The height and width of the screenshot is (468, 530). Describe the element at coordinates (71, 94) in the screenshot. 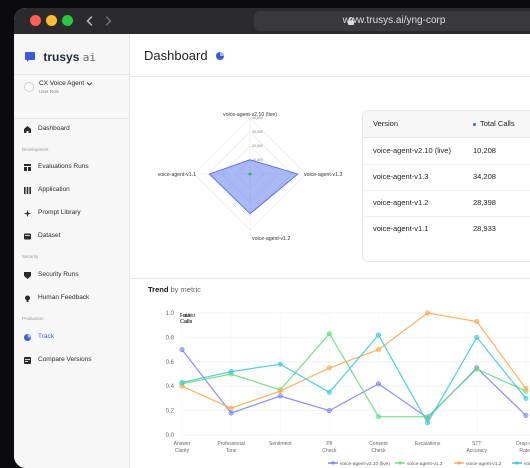

I see `agent-selector: CX Voice Agent User Role` at that location.